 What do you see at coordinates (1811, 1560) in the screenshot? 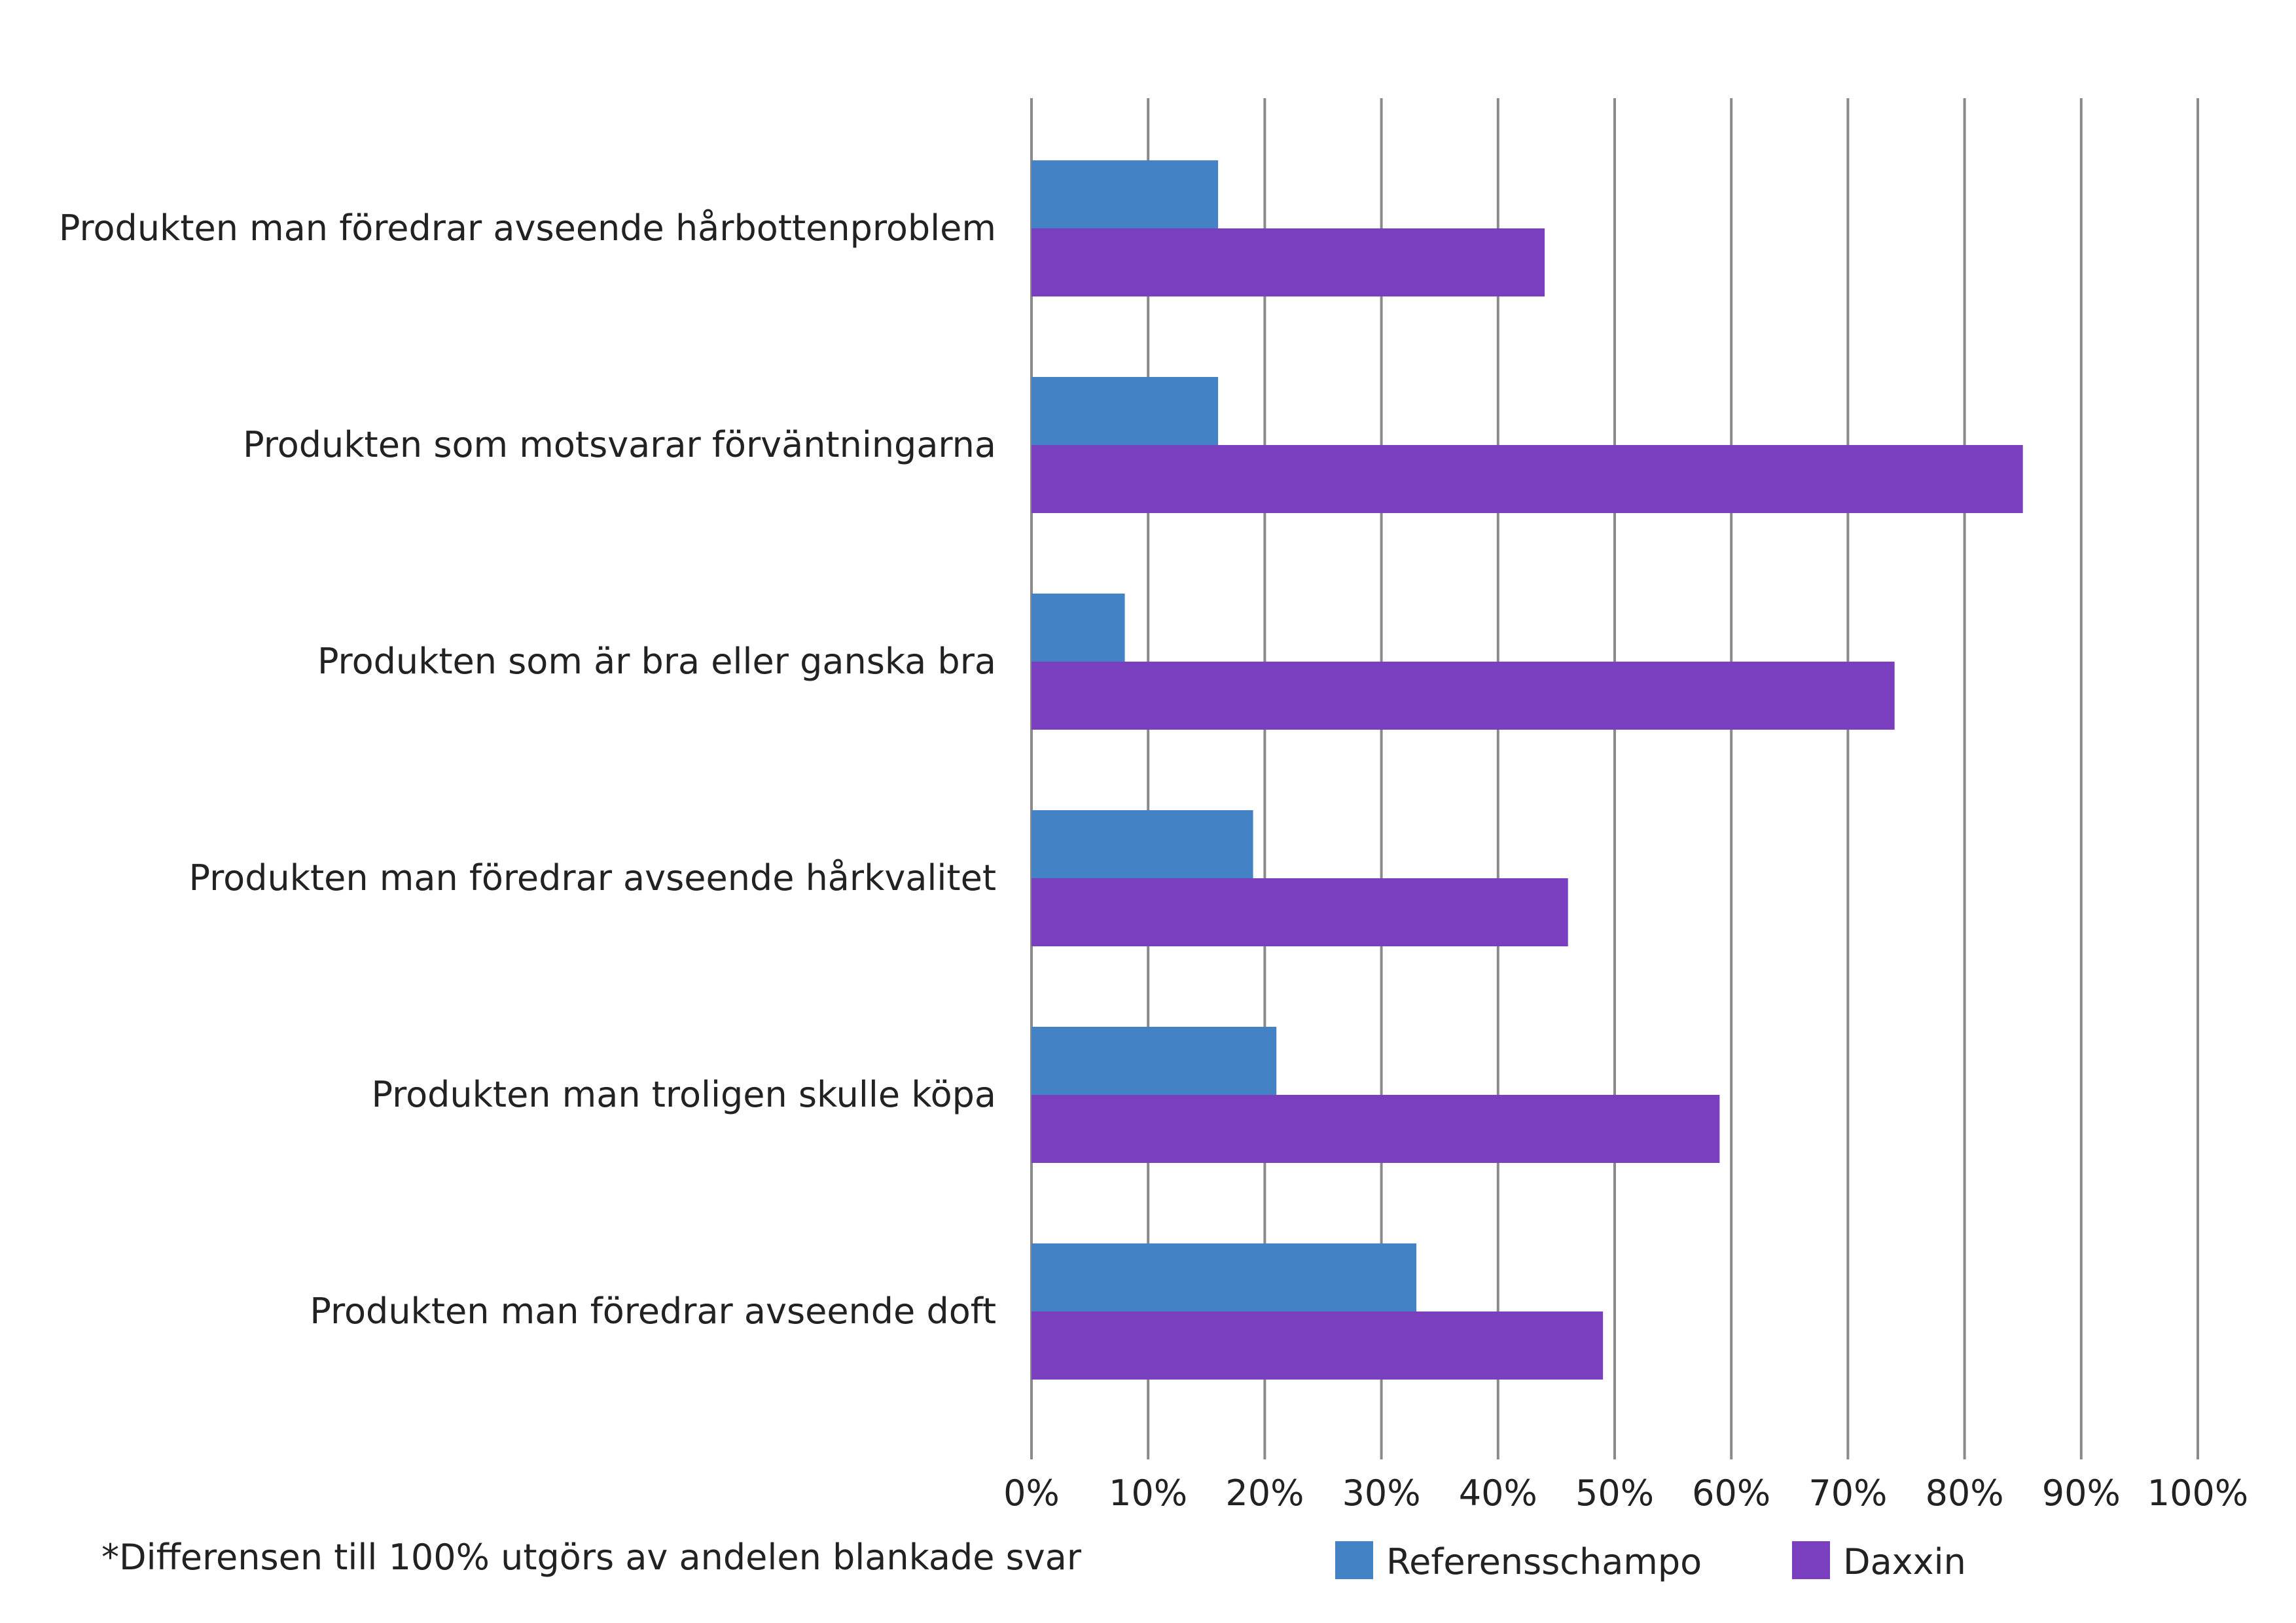
I see `legend-swatch-daxxin` at bounding box center [1811, 1560].